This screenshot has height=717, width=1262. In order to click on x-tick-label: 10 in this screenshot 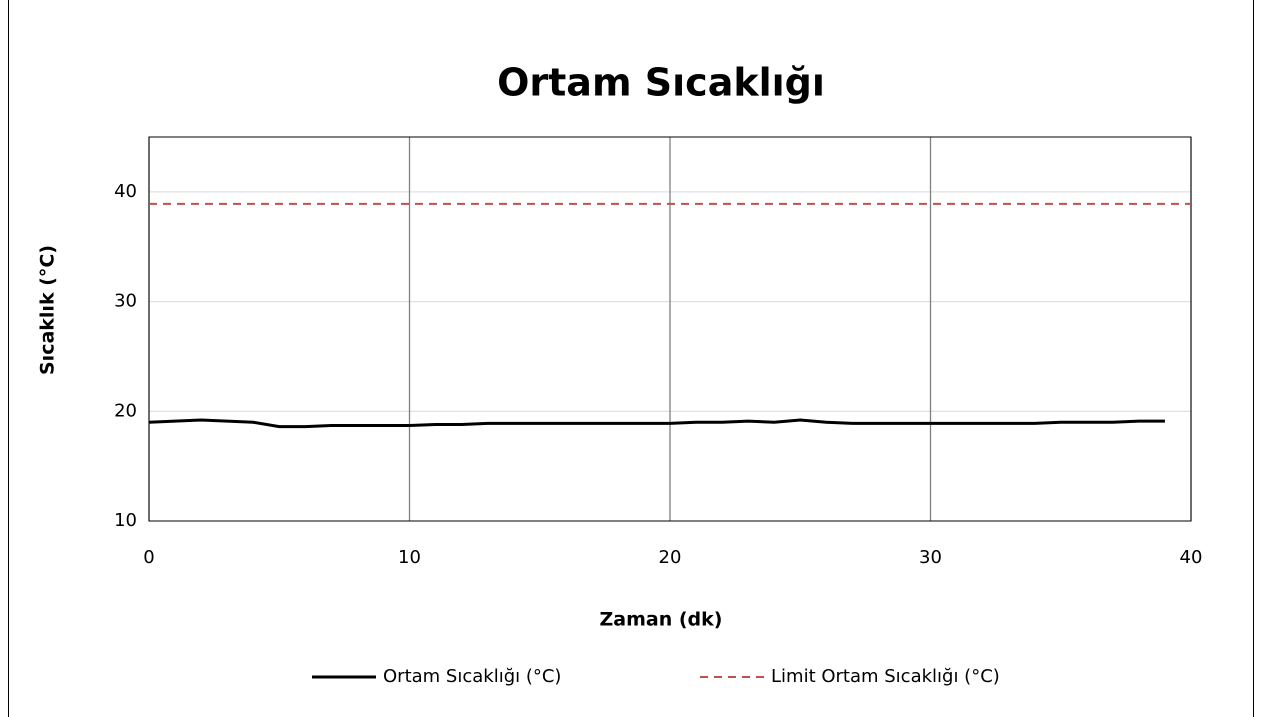, I will do `click(409, 557)`.